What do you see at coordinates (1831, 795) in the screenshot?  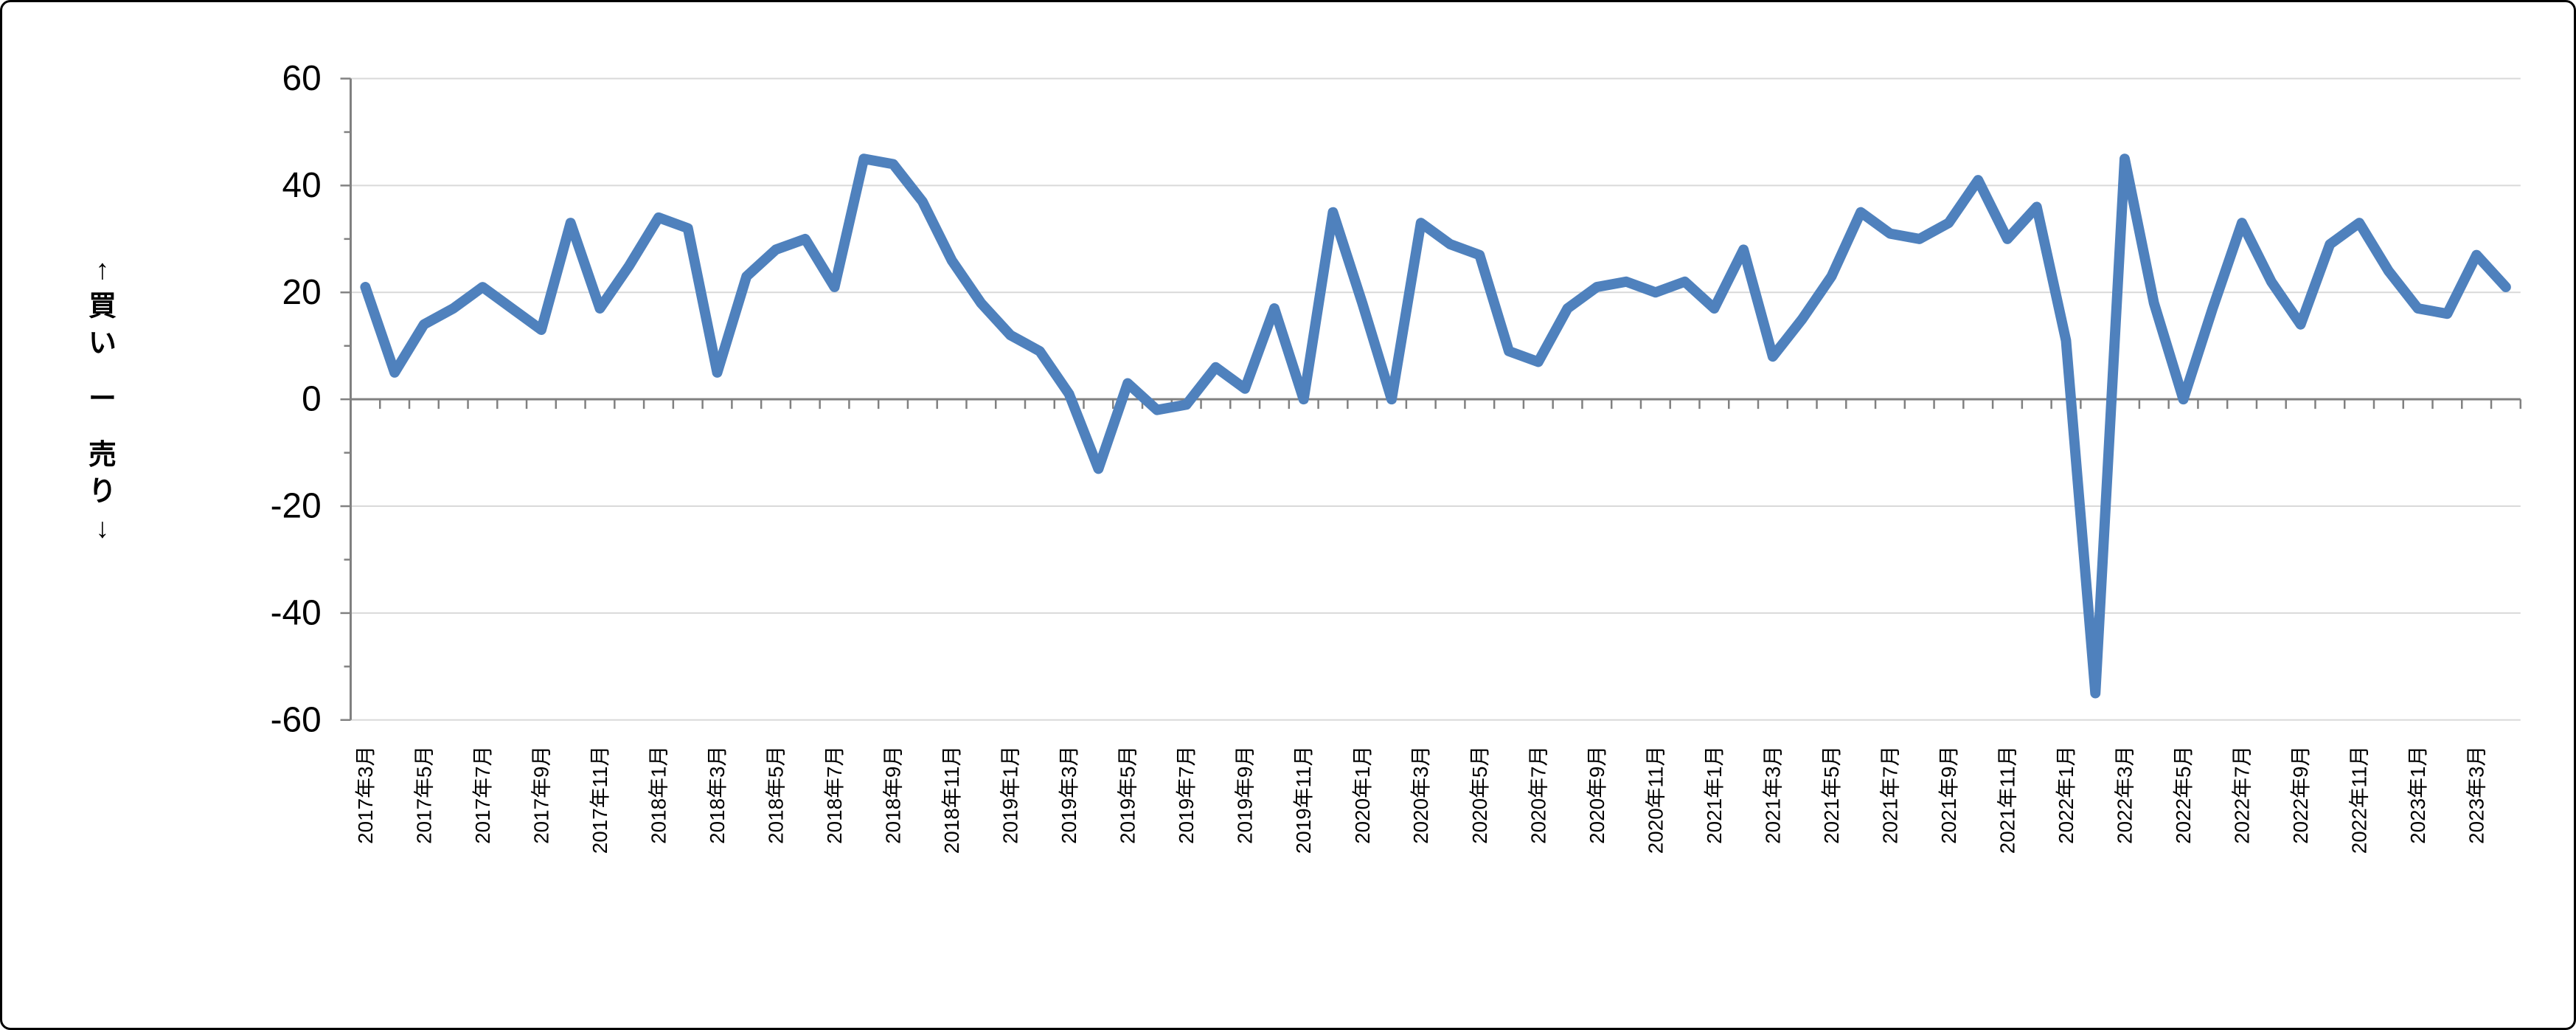 I see `x-tick-label: 2021年5月` at bounding box center [1831, 795].